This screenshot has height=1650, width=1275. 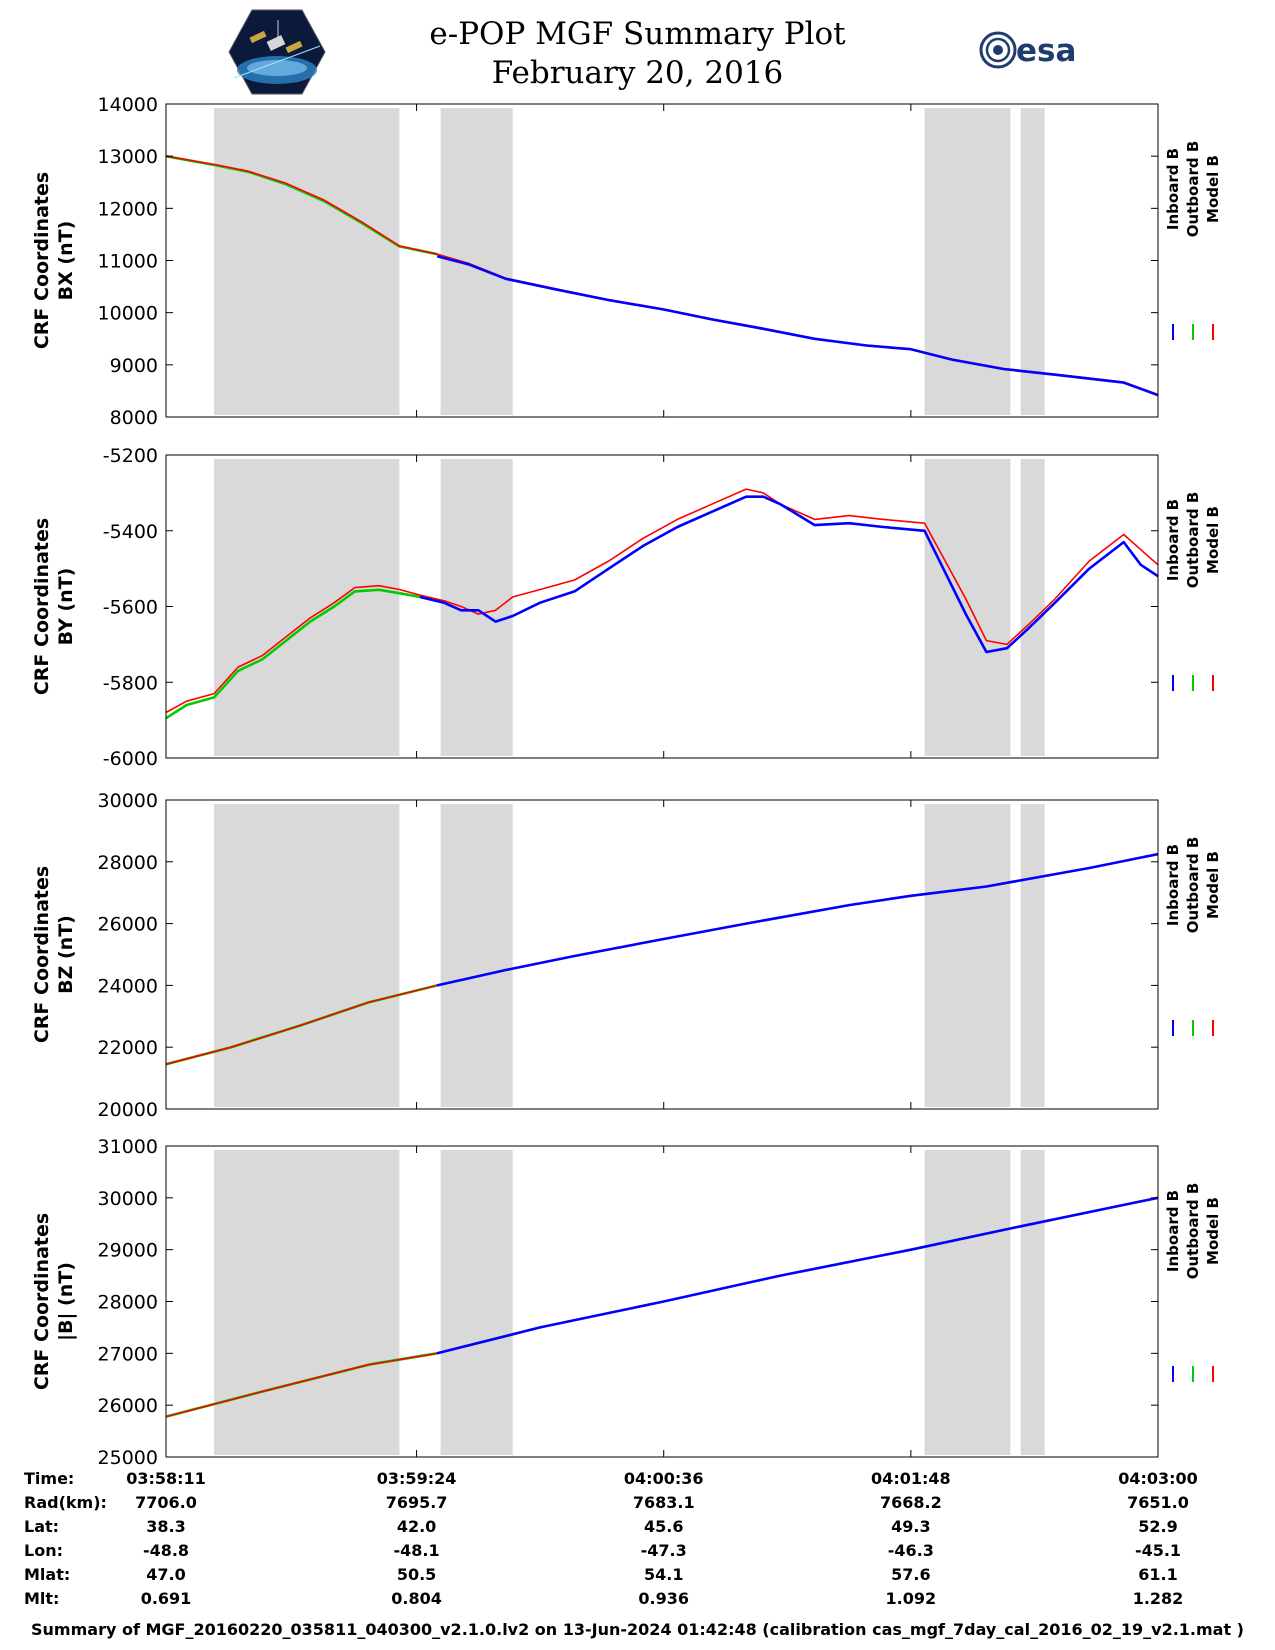 What do you see at coordinates (128, 1110) in the screenshot?
I see `y-tick-label: 20000` at bounding box center [128, 1110].